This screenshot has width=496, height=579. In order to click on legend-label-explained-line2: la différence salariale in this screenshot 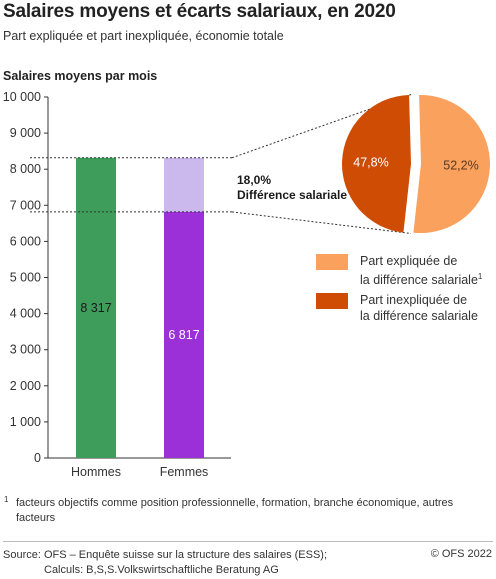, I will do `click(419, 280)`.